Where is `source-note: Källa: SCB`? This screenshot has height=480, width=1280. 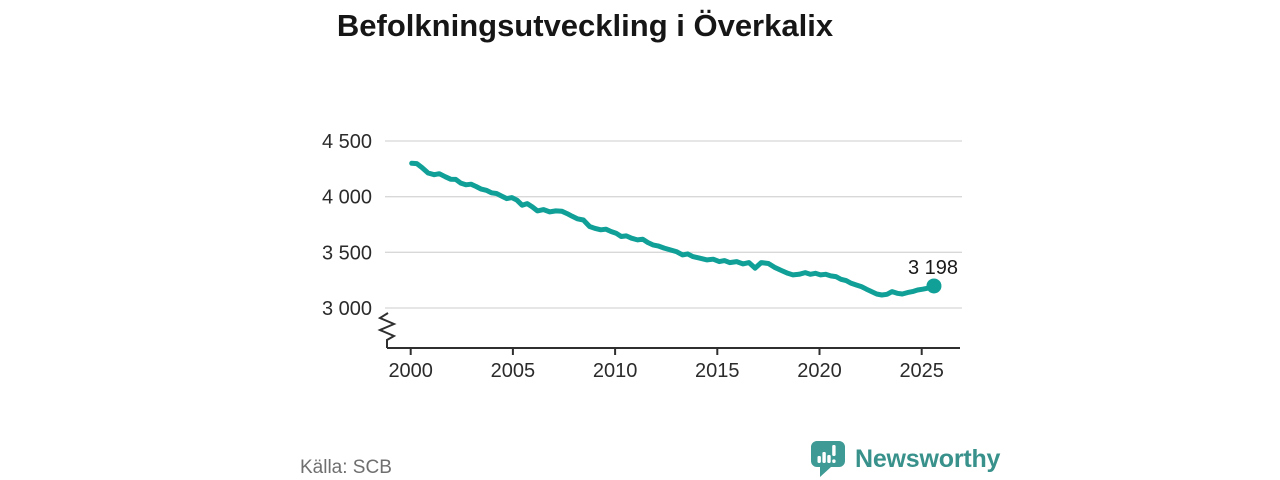 source-note: Källa: SCB is located at coordinates (346, 467).